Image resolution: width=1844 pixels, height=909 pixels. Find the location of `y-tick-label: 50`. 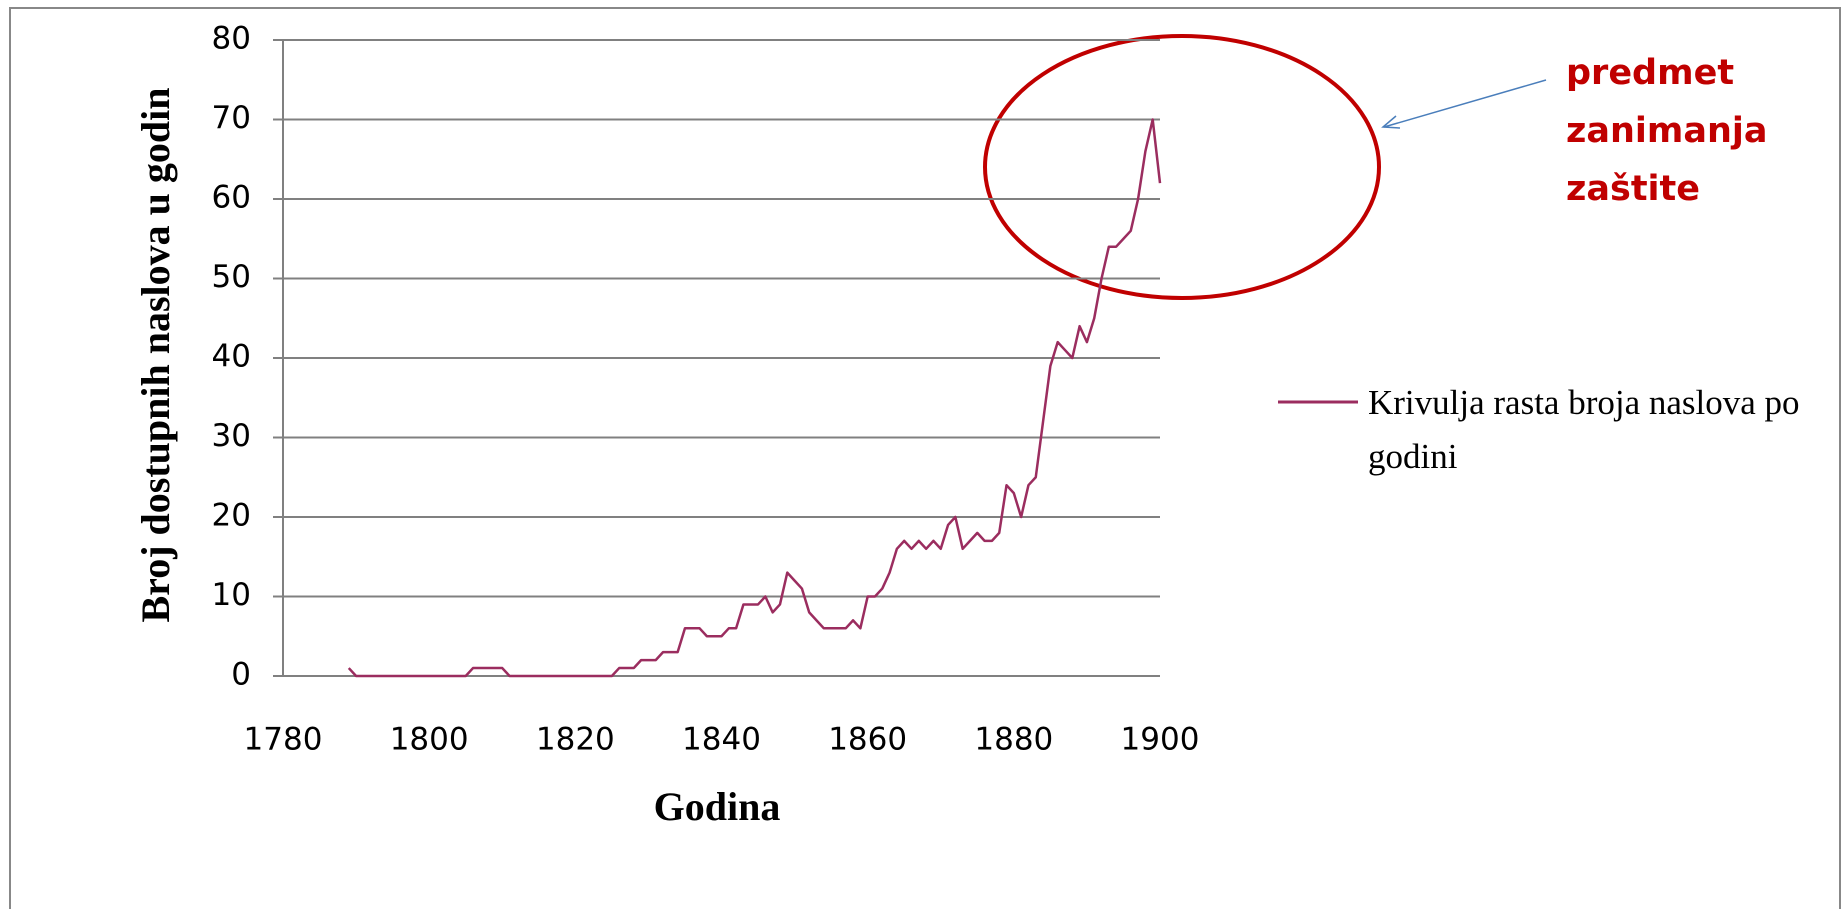

y-tick-label: 50 is located at coordinates (231, 277).